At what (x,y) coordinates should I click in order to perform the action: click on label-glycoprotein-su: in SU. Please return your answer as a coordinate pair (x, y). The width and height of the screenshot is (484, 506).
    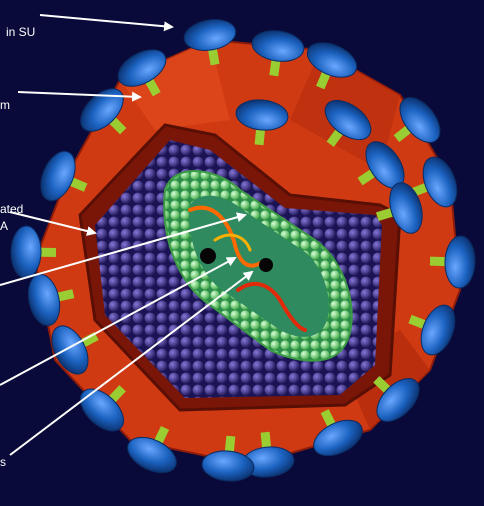
    Looking at the image, I should click on (21, 32).